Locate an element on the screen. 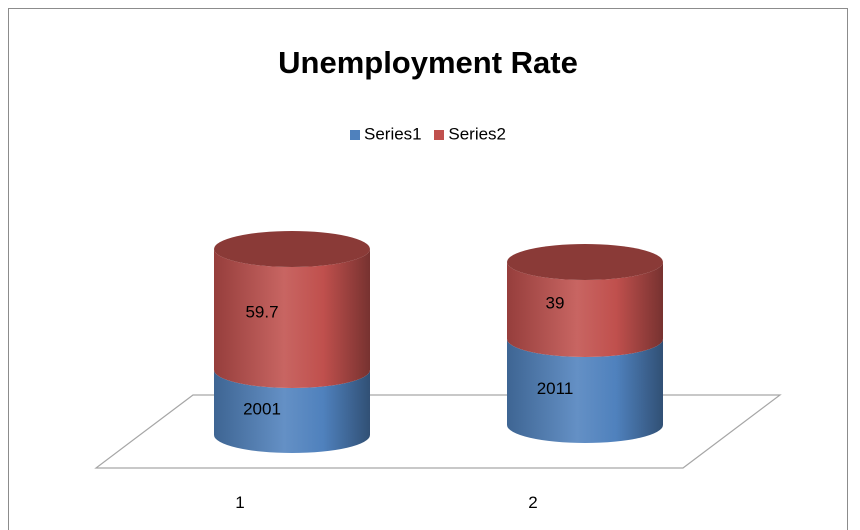 The height and width of the screenshot is (530, 860). legend-label-series2: Series2 is located at coordinates (477, 134).